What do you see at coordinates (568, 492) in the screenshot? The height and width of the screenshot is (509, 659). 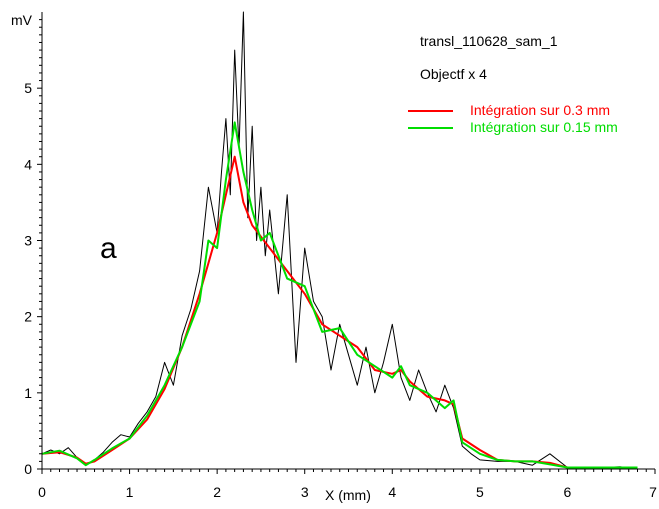 I see `x-tick-label: 6` at bounding box center [568, 492].